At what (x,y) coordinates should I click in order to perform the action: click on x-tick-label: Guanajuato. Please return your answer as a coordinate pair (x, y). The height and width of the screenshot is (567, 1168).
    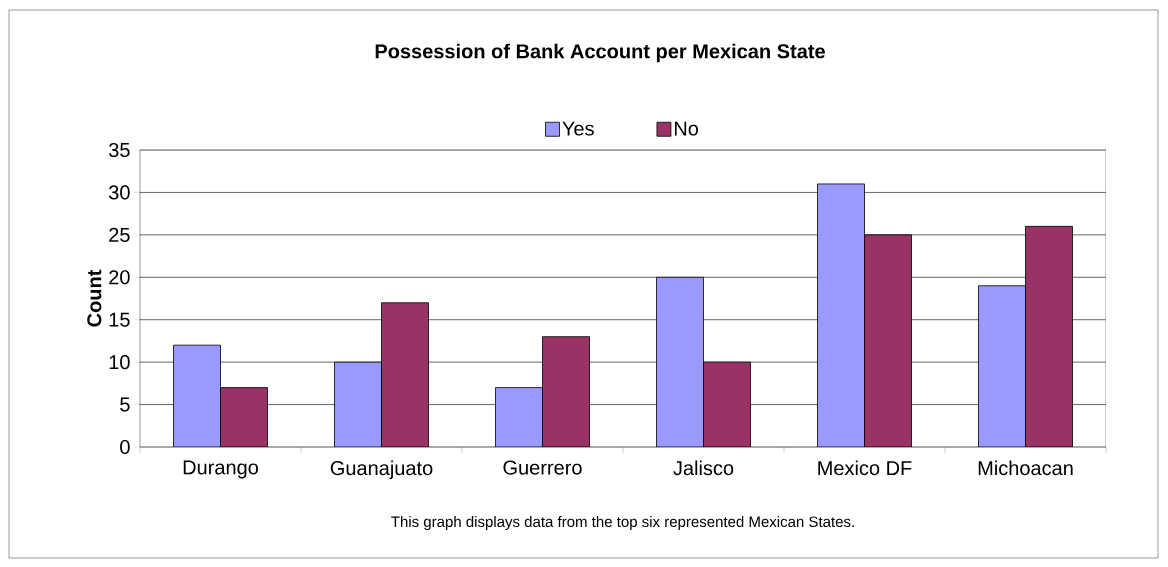
    Looking at the image, I should click on (381, 470).